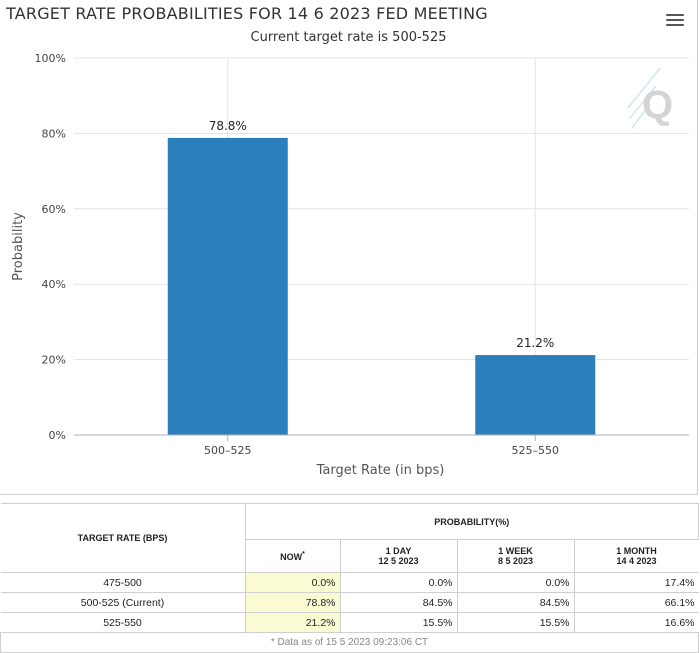 This screenshot has width=700, height=653. I want to click on row-1week: 15.5%, so click(515, 622).